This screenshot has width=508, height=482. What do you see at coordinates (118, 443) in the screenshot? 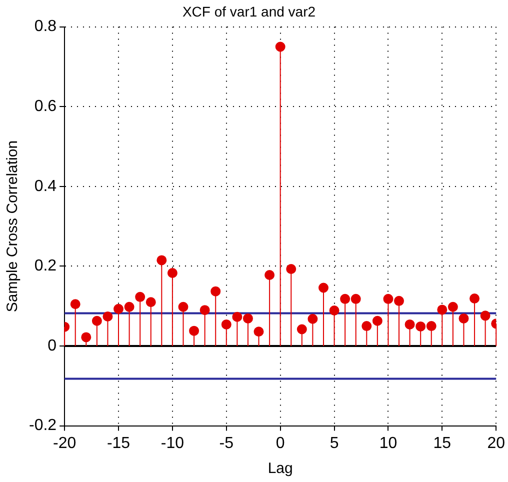
I see `x-tick-label: -15` at bounding box center [118, 443].